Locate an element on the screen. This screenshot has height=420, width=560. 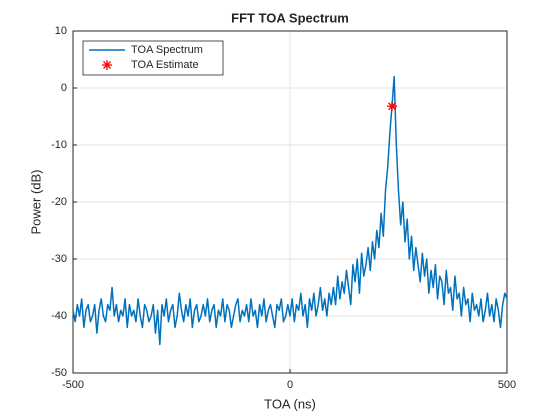
x-tick-label: -500 is located at coordinates (73, 385).